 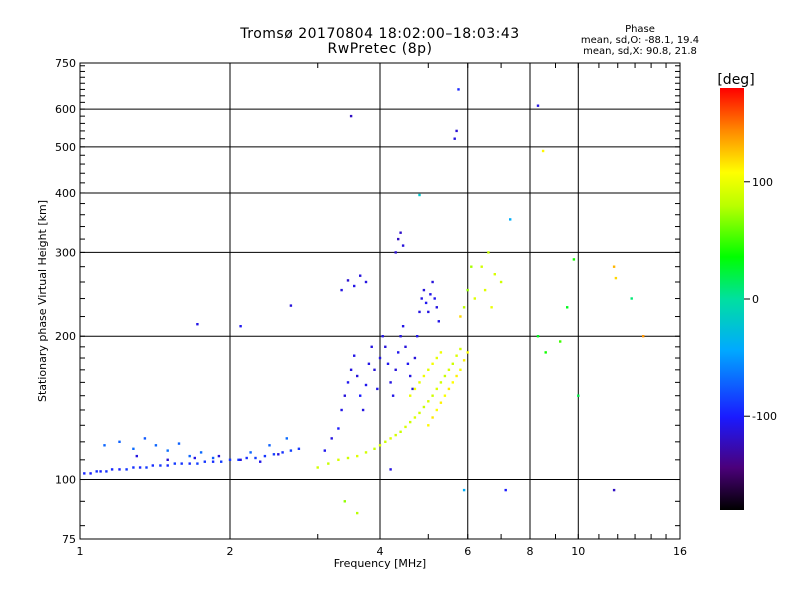 What do you see at coordinates (80, 551) in the screenshot?
I see `x-tick-label: 1` at bounding box center [80, 551].